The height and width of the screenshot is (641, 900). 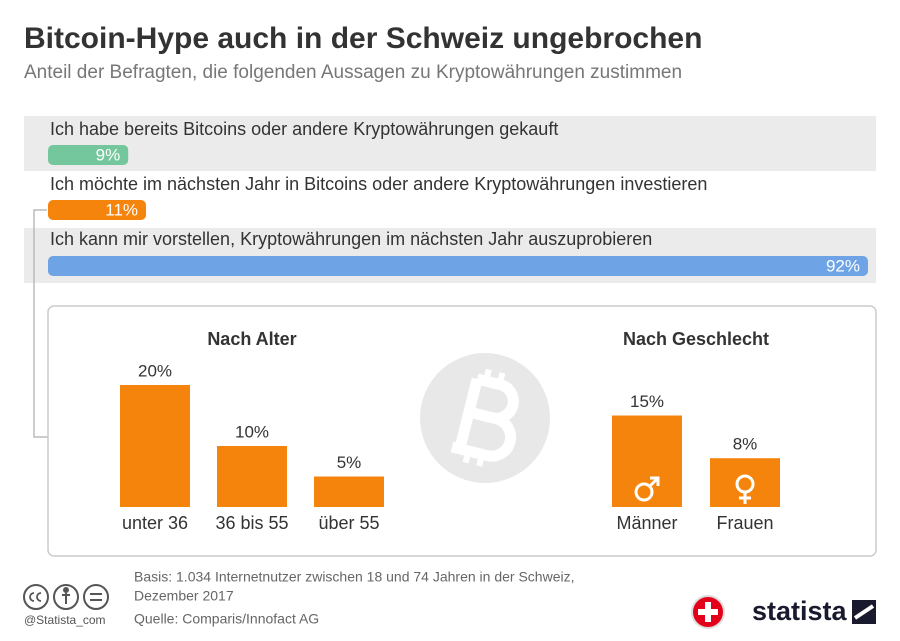 What do you see at coordinates (646, 523) in the screenshot?
I see `x-tick-label: Männer` at bounding box center [646, 523].